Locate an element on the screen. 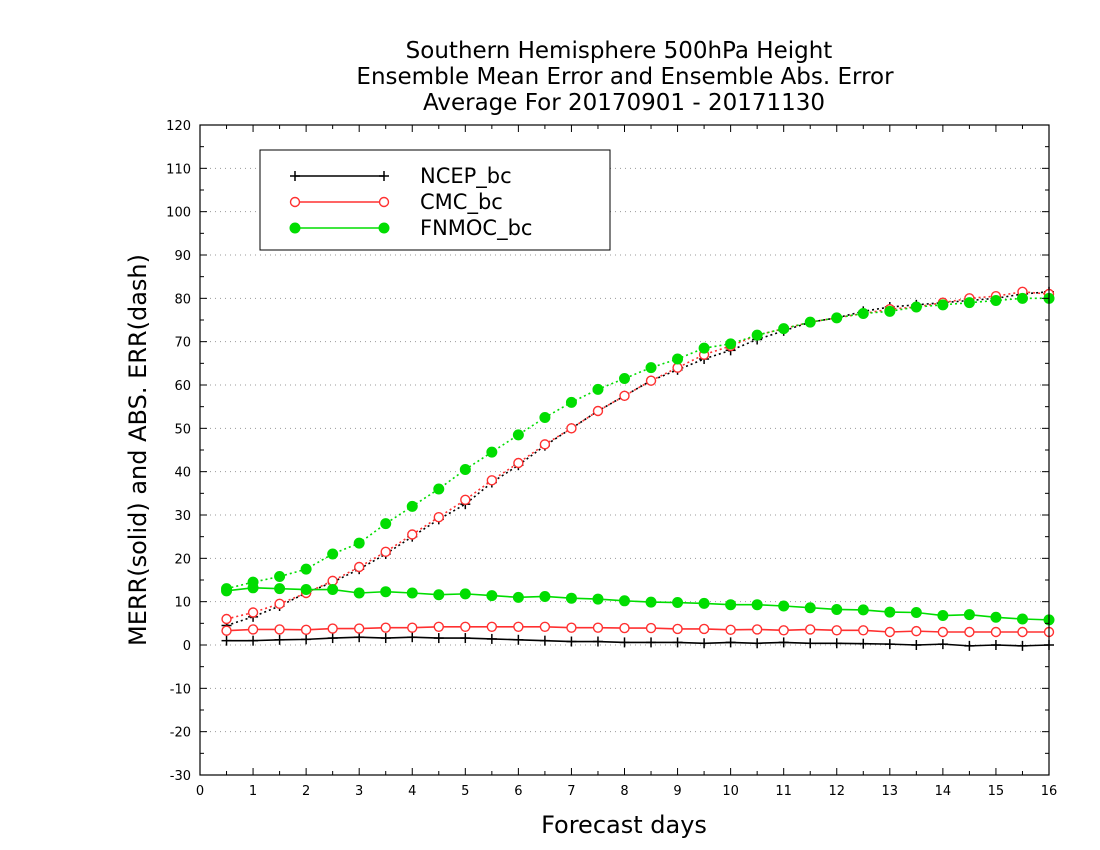 The width and height of the screenshot is (1100, 850). y-tick-label: -30 is located at coordinates (180, 776).